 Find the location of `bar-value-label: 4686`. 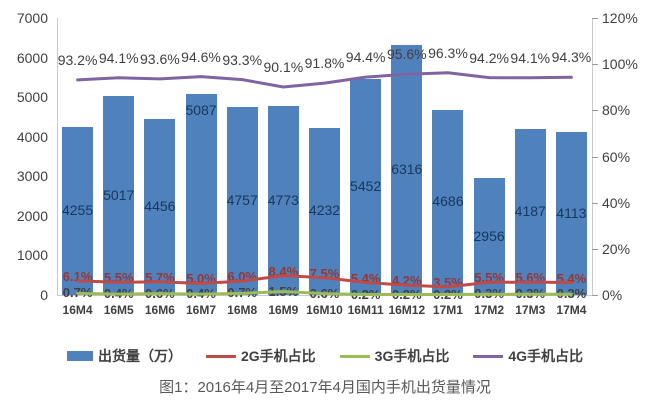

bar-value-label: 4686 is located at coordinates (448, 201).